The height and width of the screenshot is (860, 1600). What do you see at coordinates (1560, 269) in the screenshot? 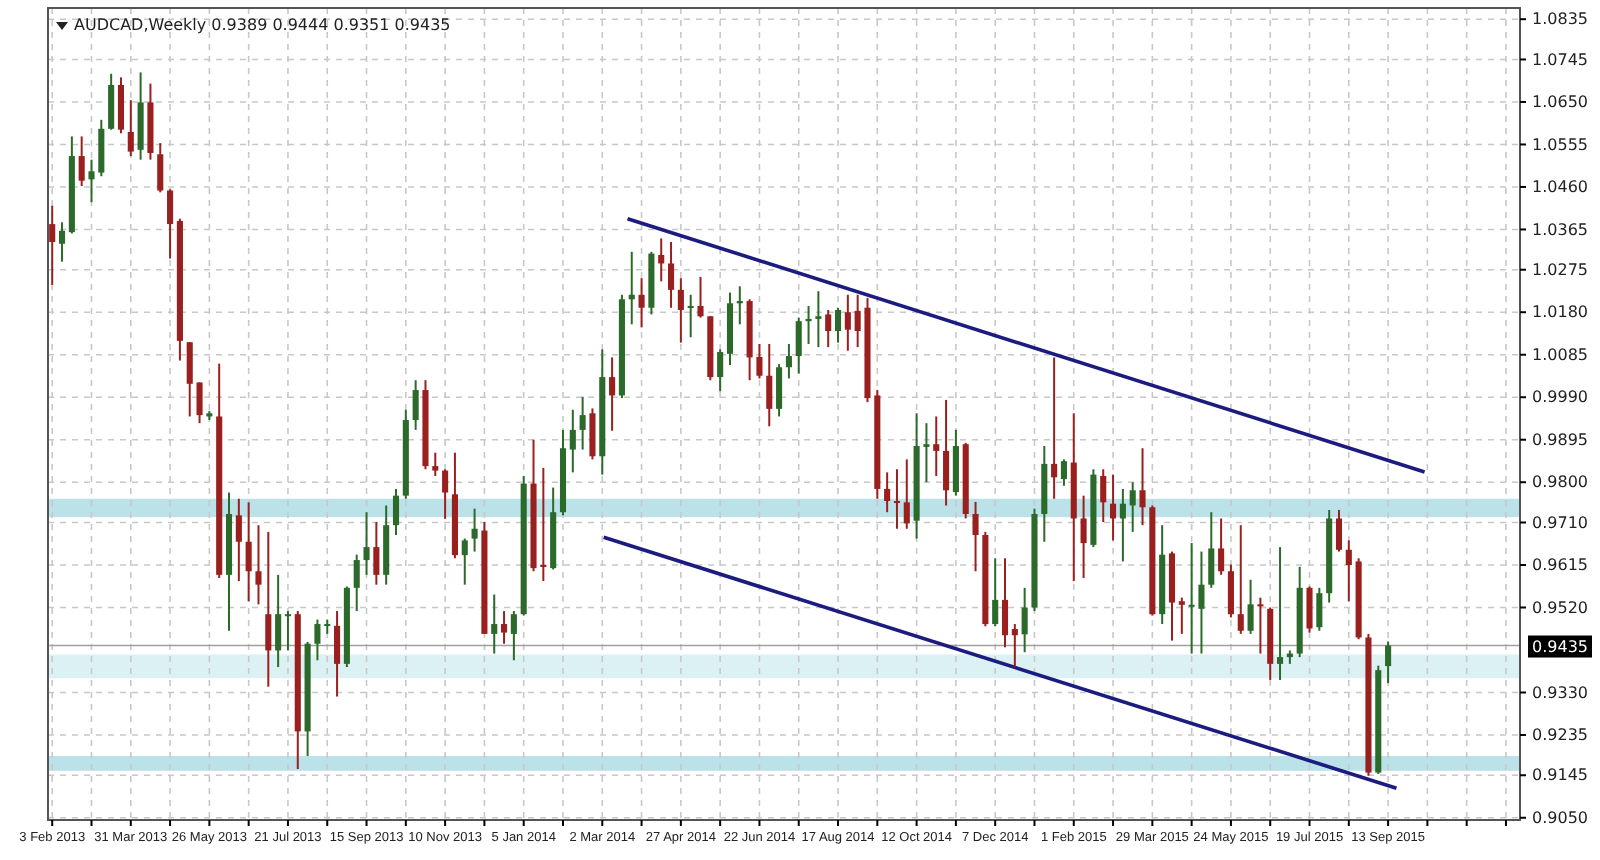
I see `y-tick-label: 1.0275` at bounding box center [1560, 269].